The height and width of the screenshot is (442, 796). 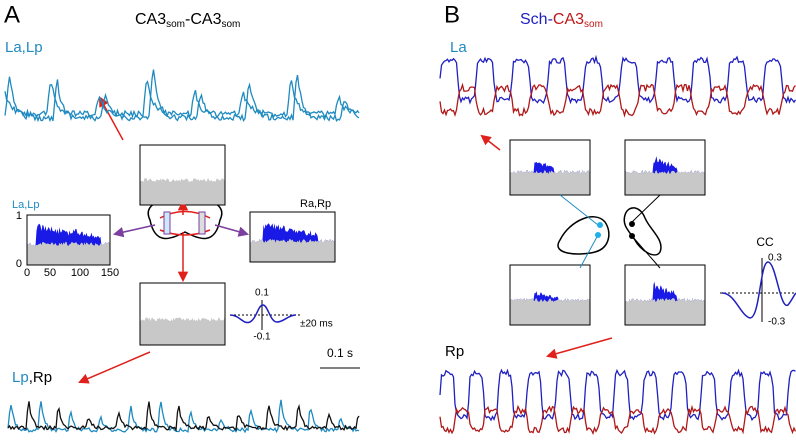 I want to click on axis-tick: 100, so click(x=80, y=273).